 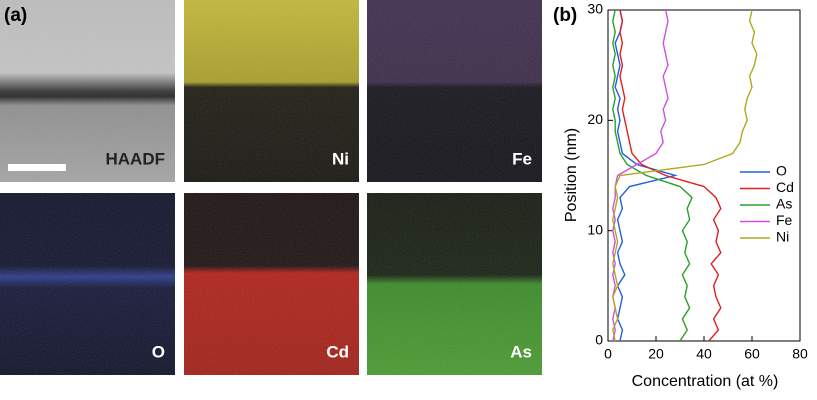 What do you see at coordinates (705, 381) in the screenshot?
I see `x-axis-label: Concentration (at %)` at bounding box center [705, 381].